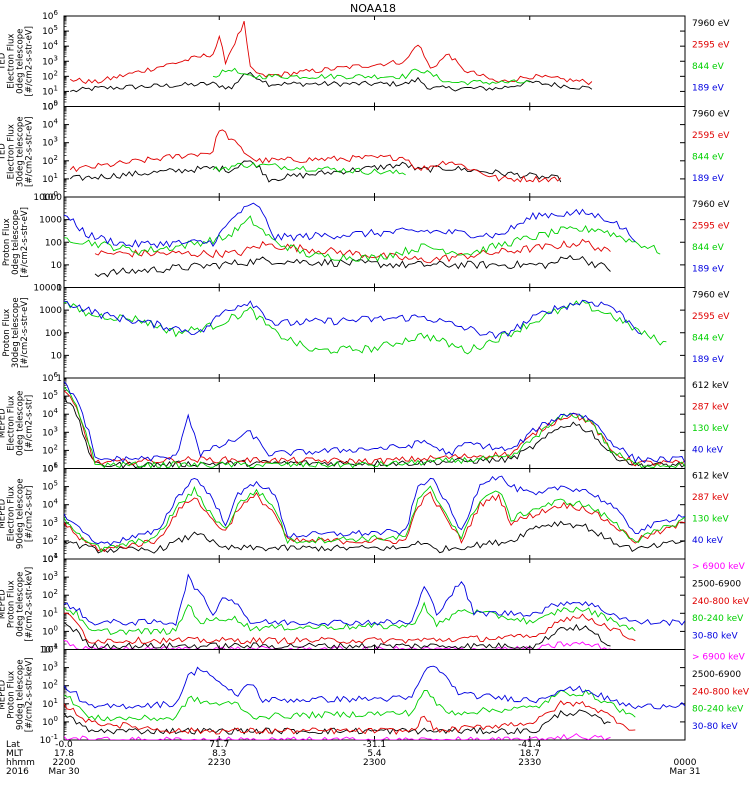 Image resolution: width=750 pixels, height=800 pixels. Describe the element at coordinates (47, 198) in the screenshot. I see `y-tick-label: 10000` at that location.